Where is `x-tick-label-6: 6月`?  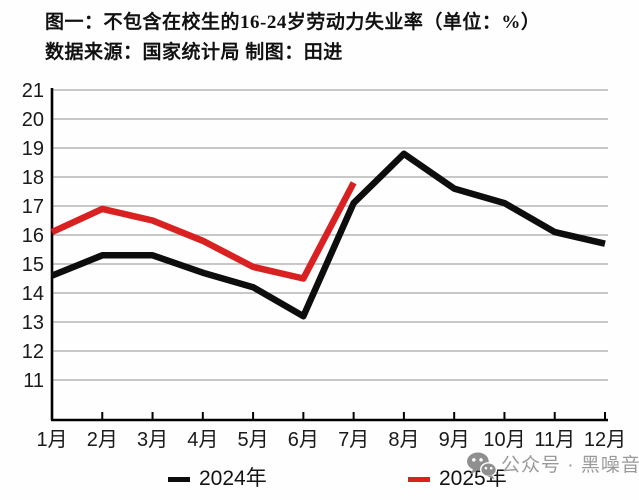 x-tick-label-6: 6月 is located at coordinates (303, 440).